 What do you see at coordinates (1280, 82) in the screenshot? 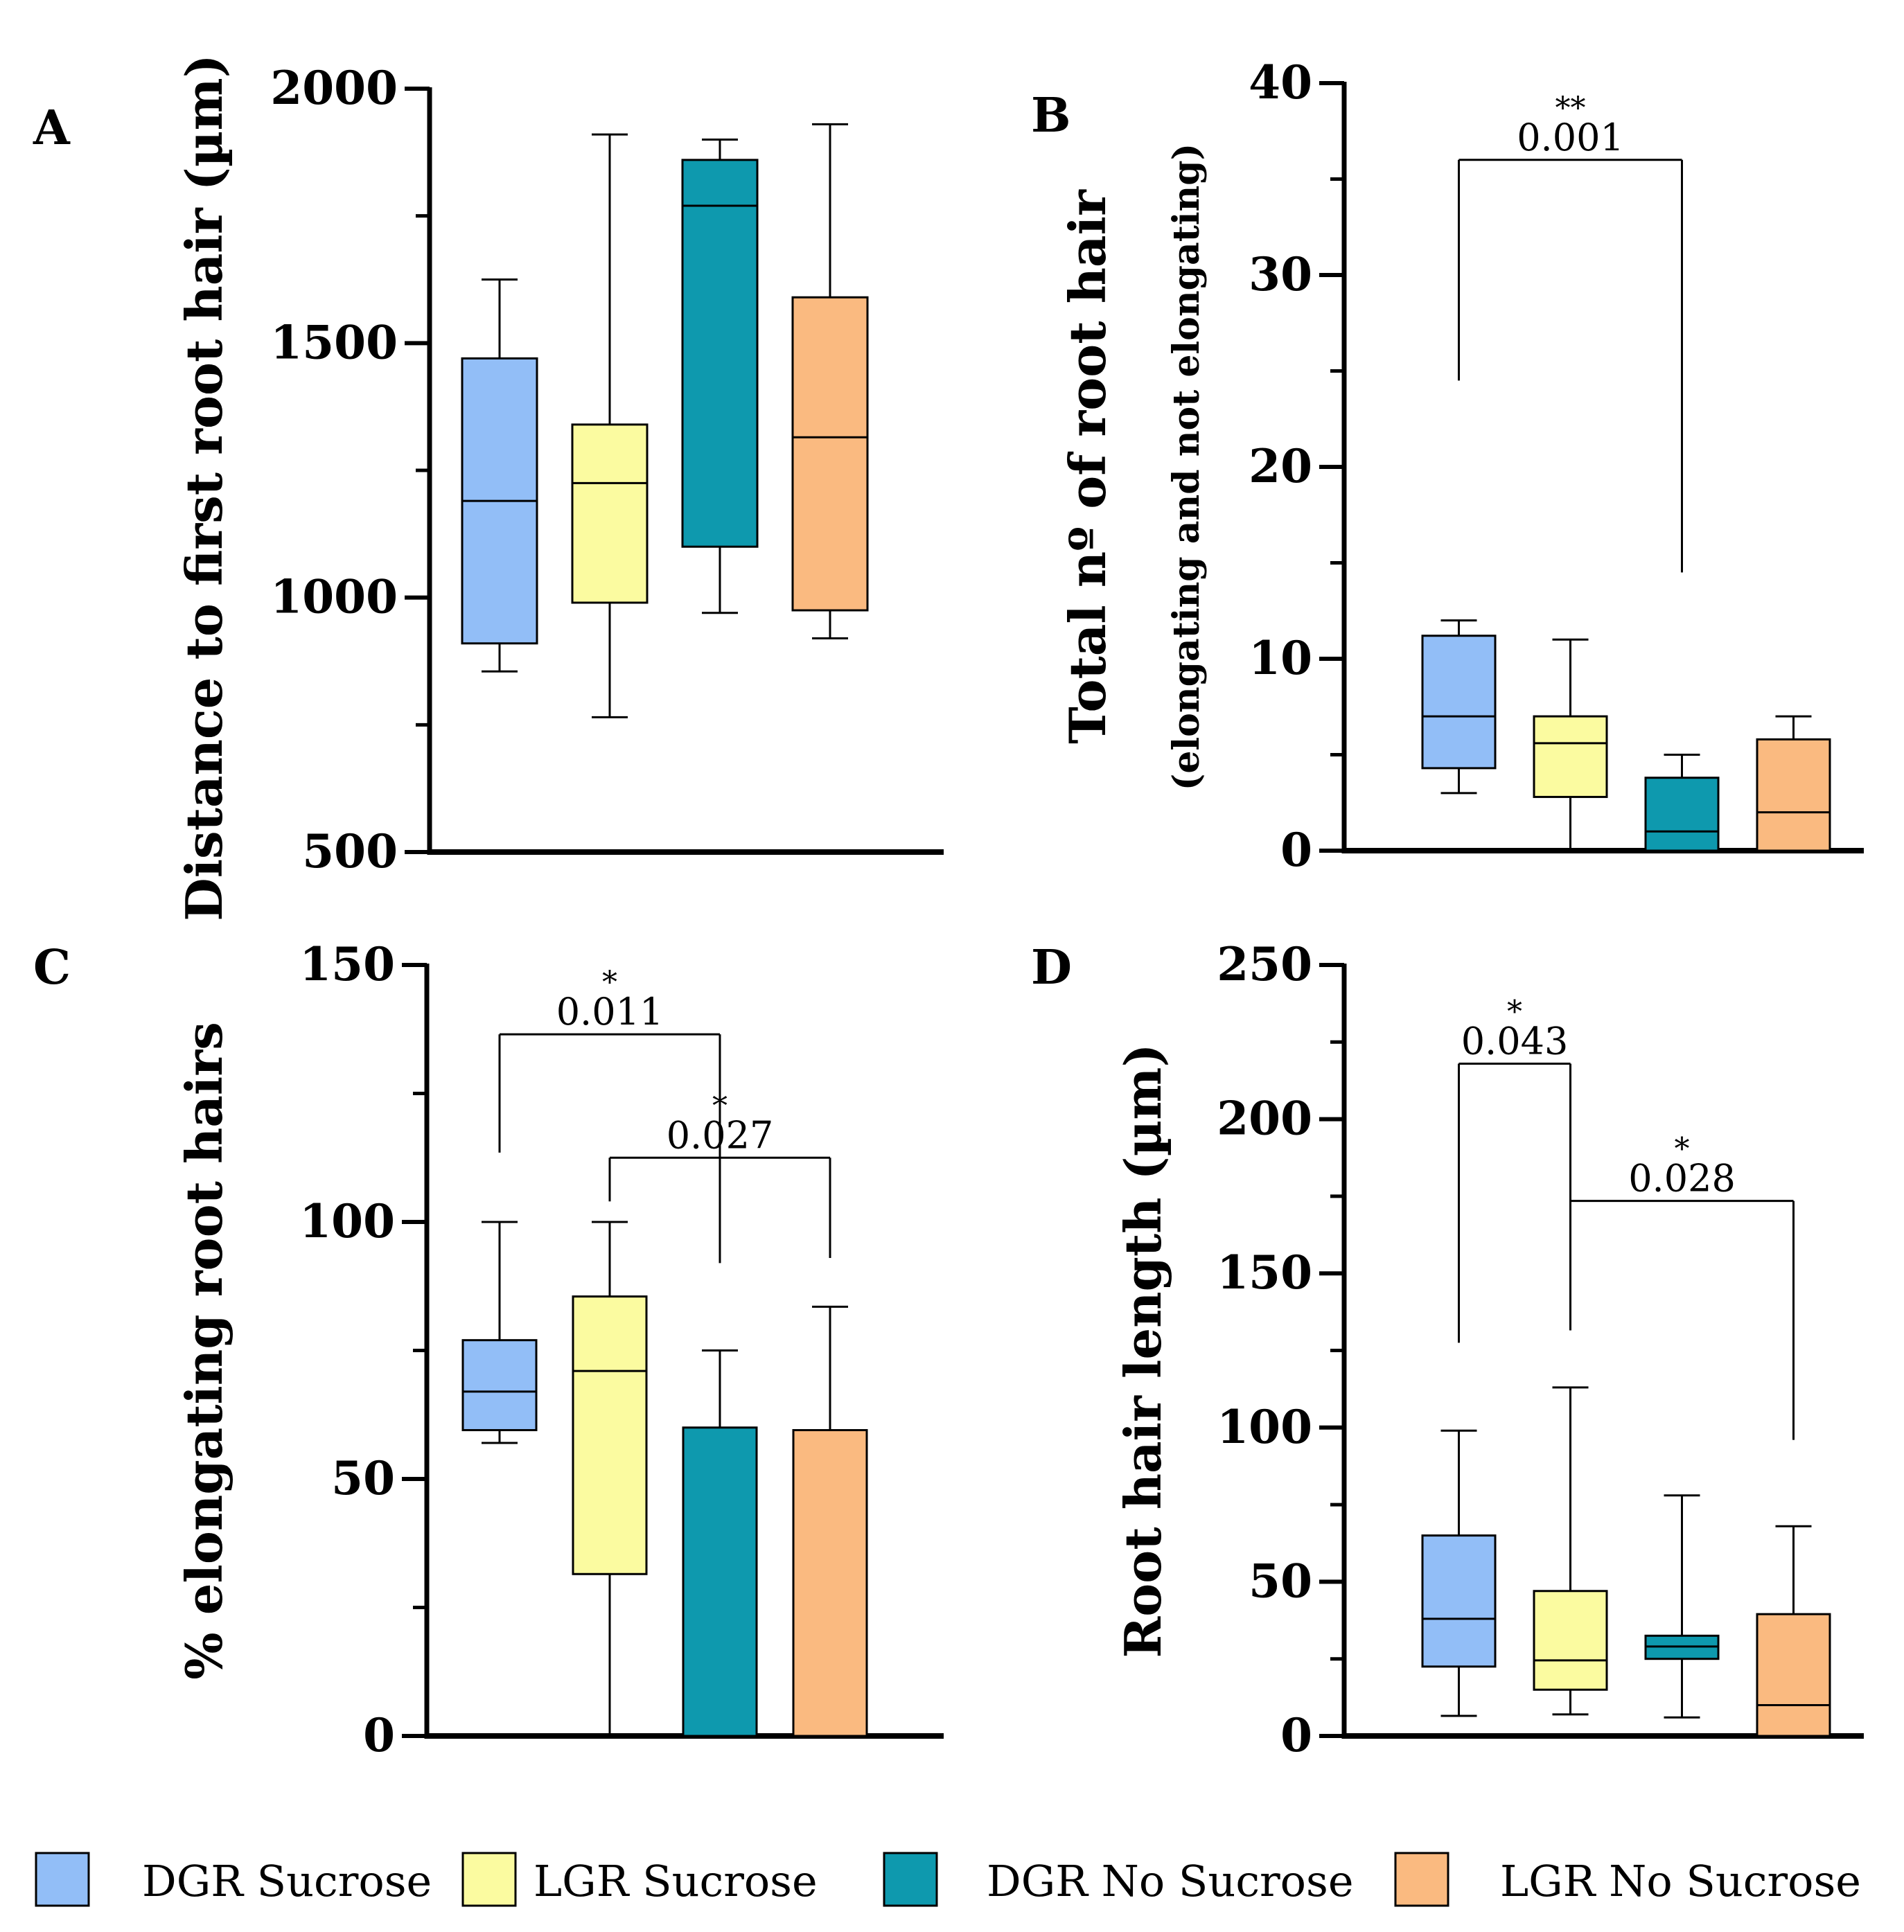
I see `y-tick-label: 40` at bounding box center [1280, 82].